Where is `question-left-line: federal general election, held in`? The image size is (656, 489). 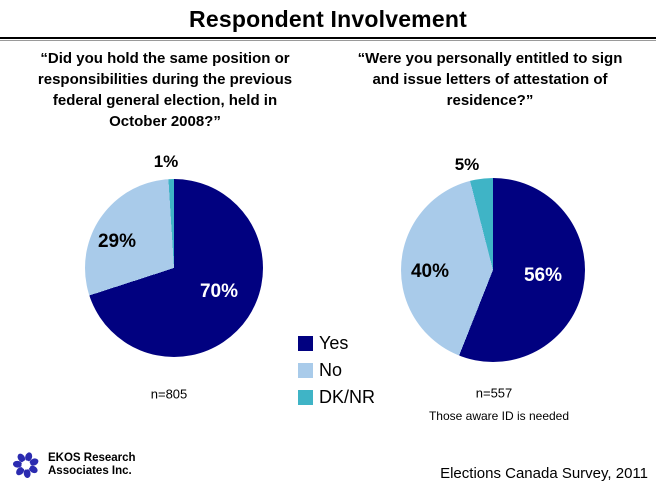 question-left-line: federal general election, held in is located at coordinates (165, 100).